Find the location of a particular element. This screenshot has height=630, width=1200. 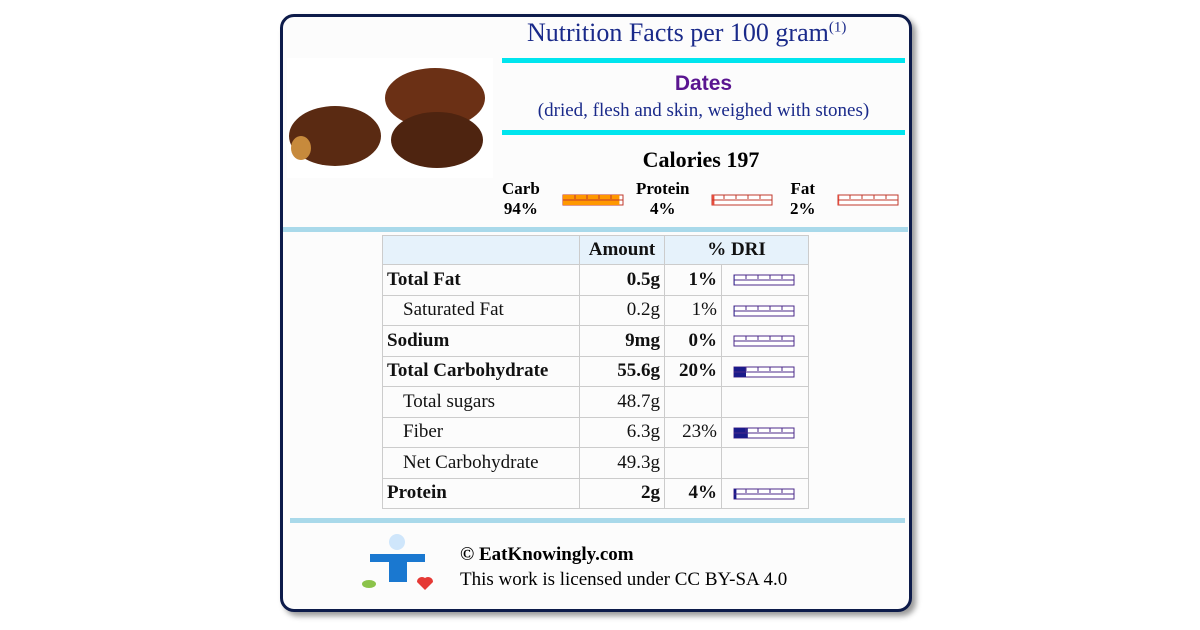

logo-leaf is located at coordinates (369, 584).